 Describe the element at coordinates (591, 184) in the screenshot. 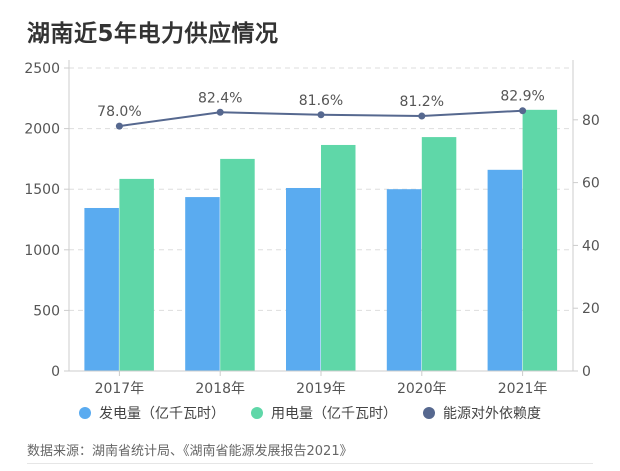

I see `right-tick-label: 60` at that location.